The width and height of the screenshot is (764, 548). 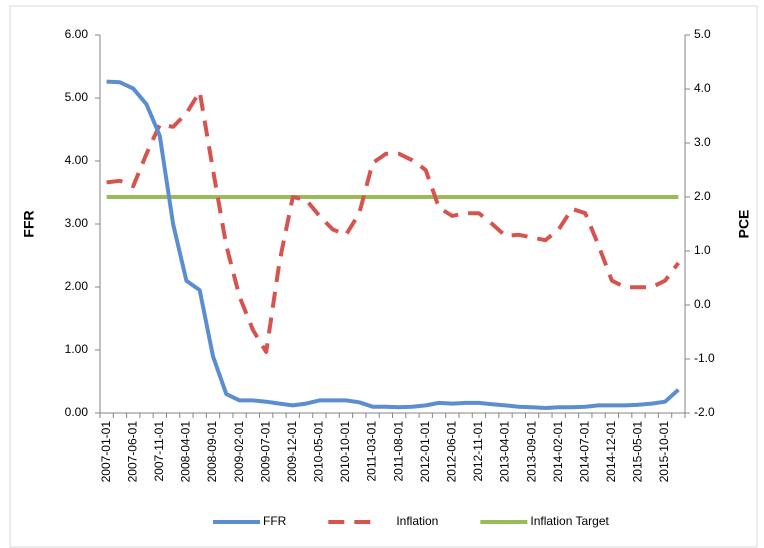 What do you see at coordinates (345, 452) in the screenshot?
I see `x-tick-label: 2010-10-01` at bounding box center [345, 452].